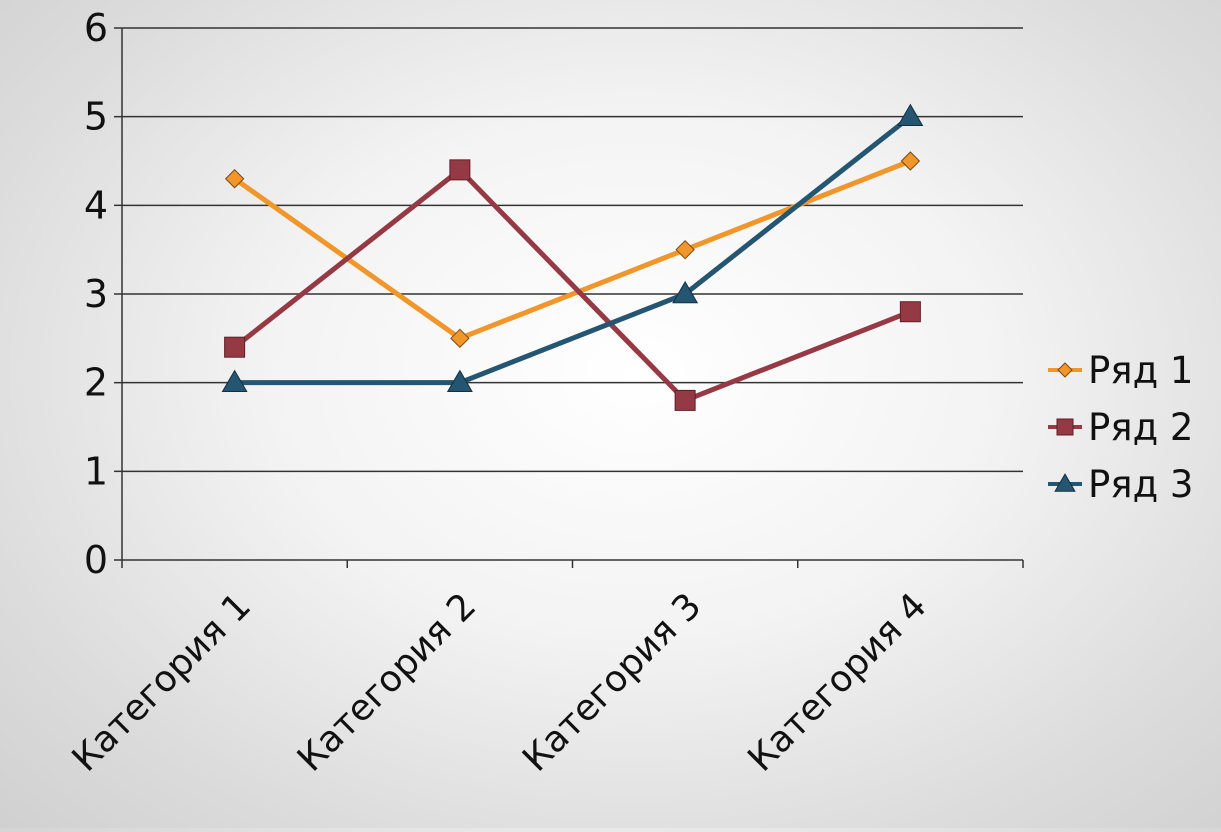 This screenshot has width=1221, height=832. I want to click on legend: Ряд 1 Ряд 2 Ряд 3, so click(1120, 427).